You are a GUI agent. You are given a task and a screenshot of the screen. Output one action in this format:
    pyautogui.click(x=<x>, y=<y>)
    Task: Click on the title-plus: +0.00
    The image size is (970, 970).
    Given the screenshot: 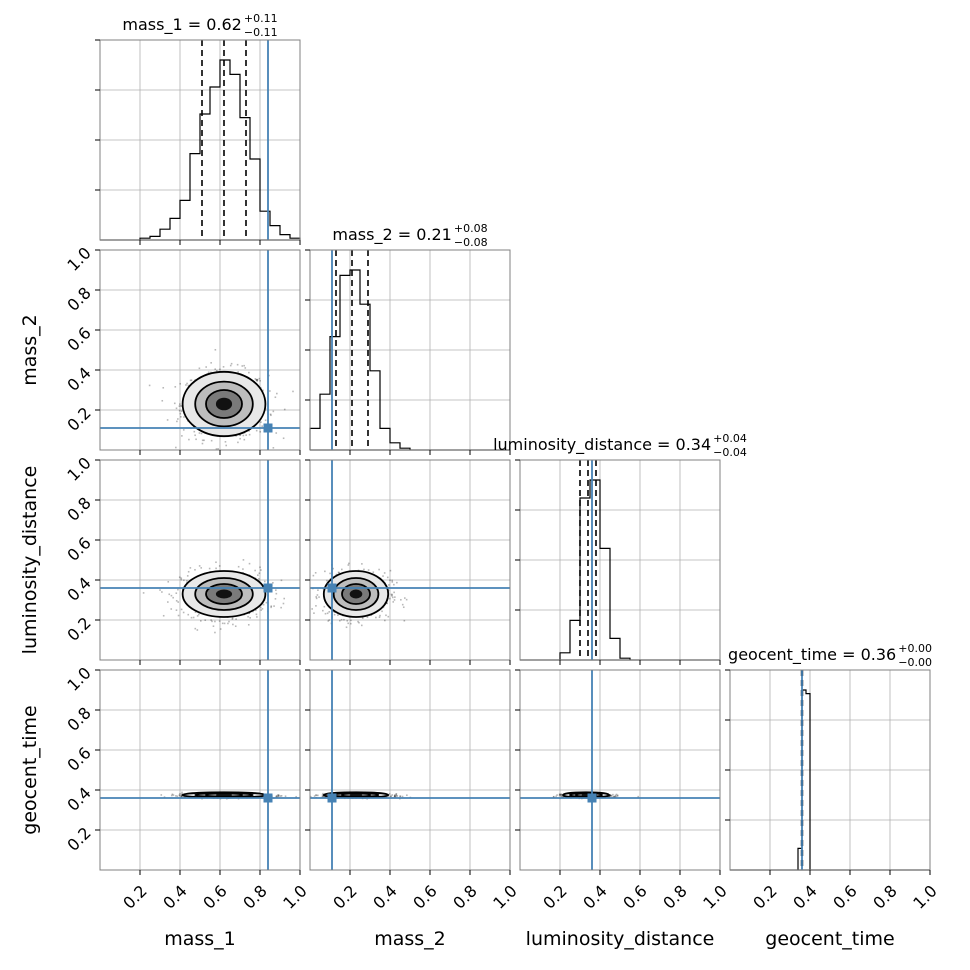 What is the action you would take?
    pyautogui.click(x=915, y=648)
    